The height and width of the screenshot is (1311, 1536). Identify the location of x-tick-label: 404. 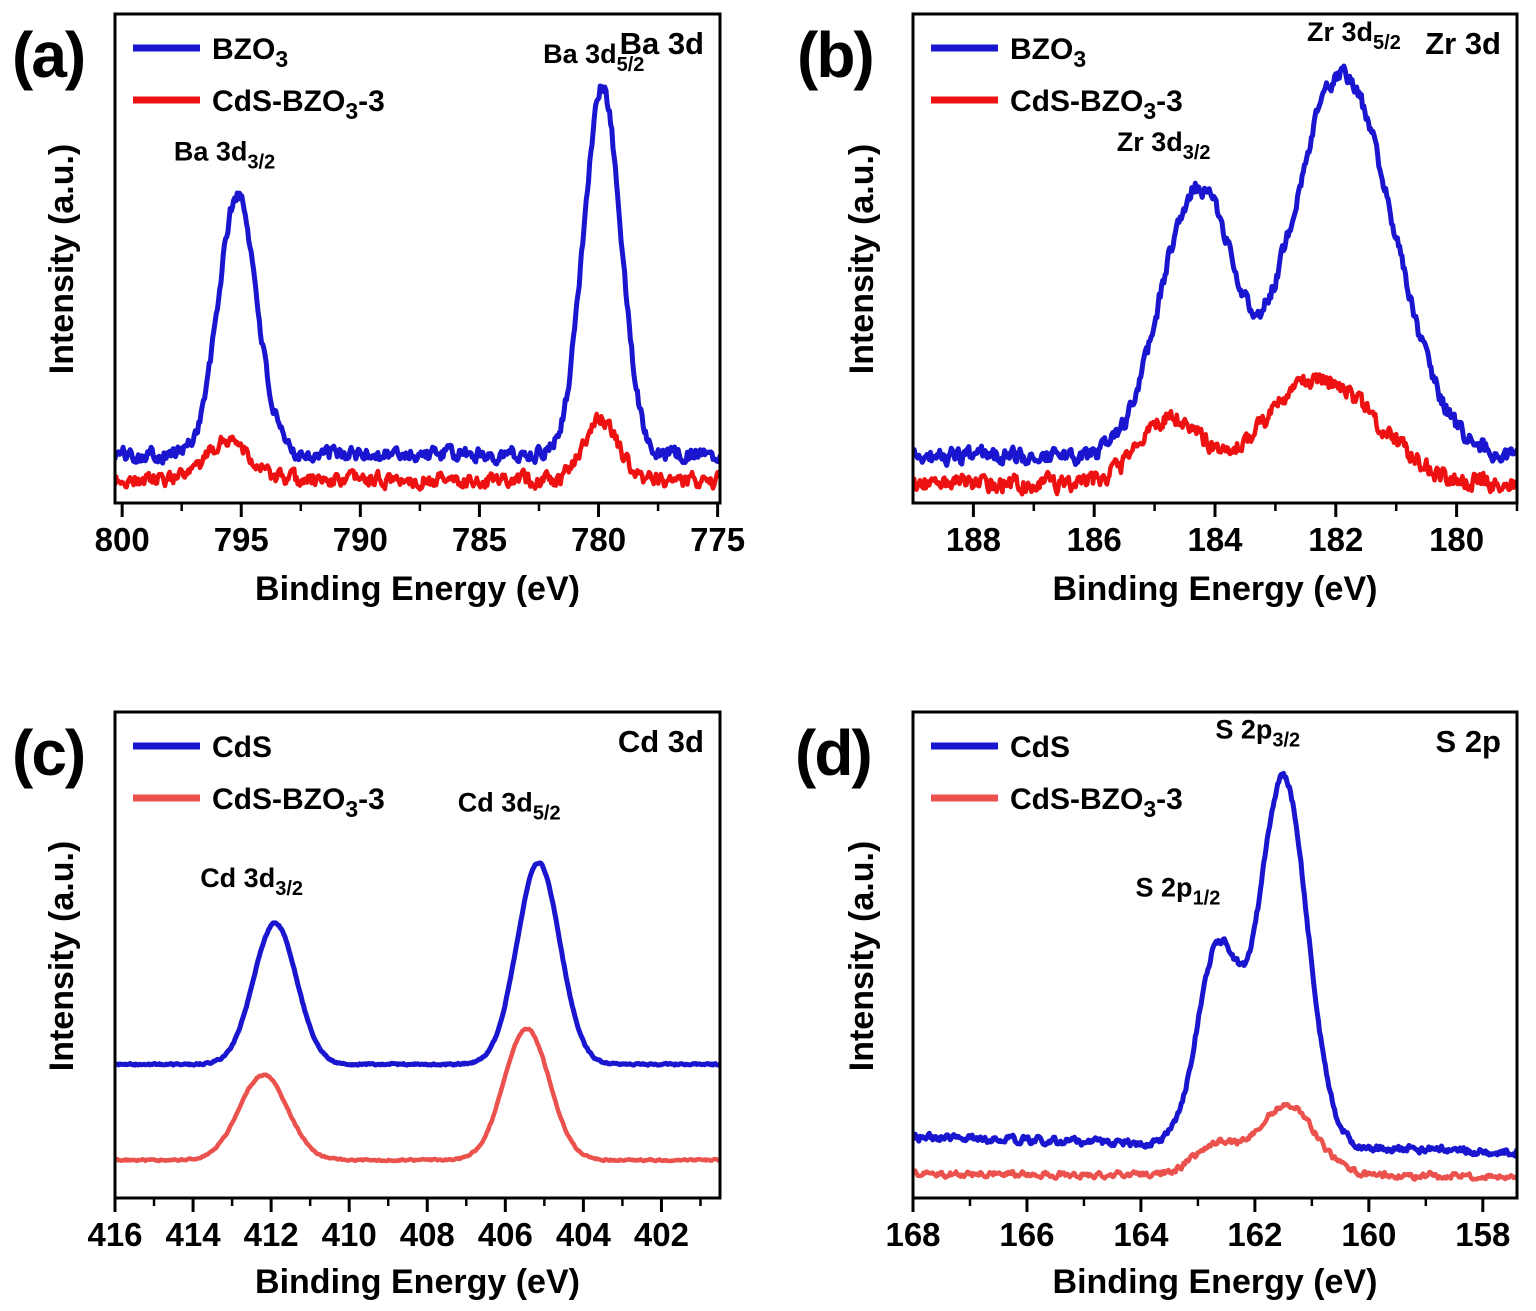
(584, 1234).